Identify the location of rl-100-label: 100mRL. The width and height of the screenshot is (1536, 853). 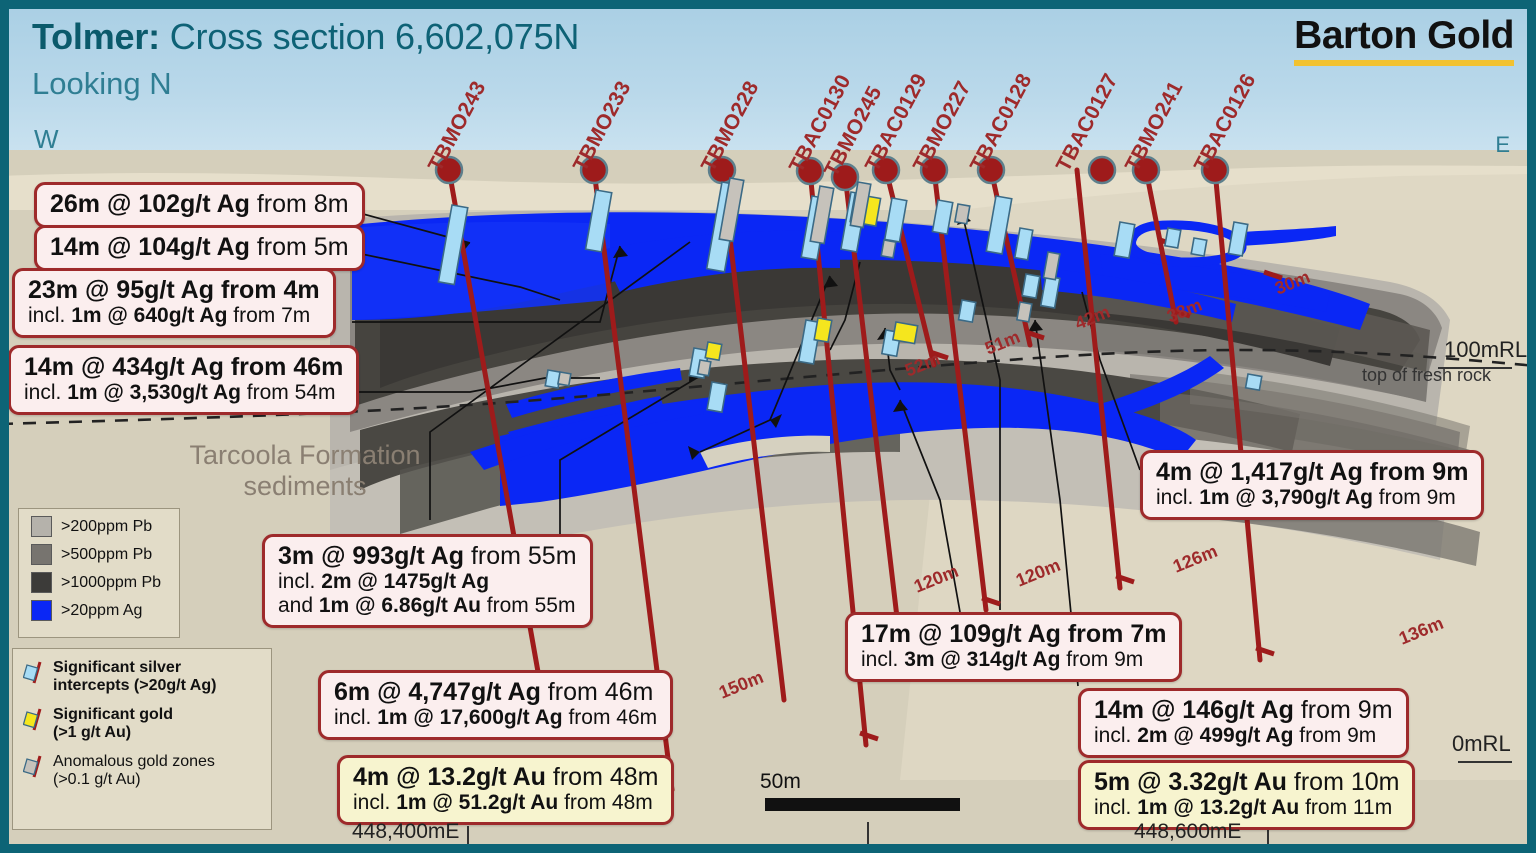
(1486, 349).